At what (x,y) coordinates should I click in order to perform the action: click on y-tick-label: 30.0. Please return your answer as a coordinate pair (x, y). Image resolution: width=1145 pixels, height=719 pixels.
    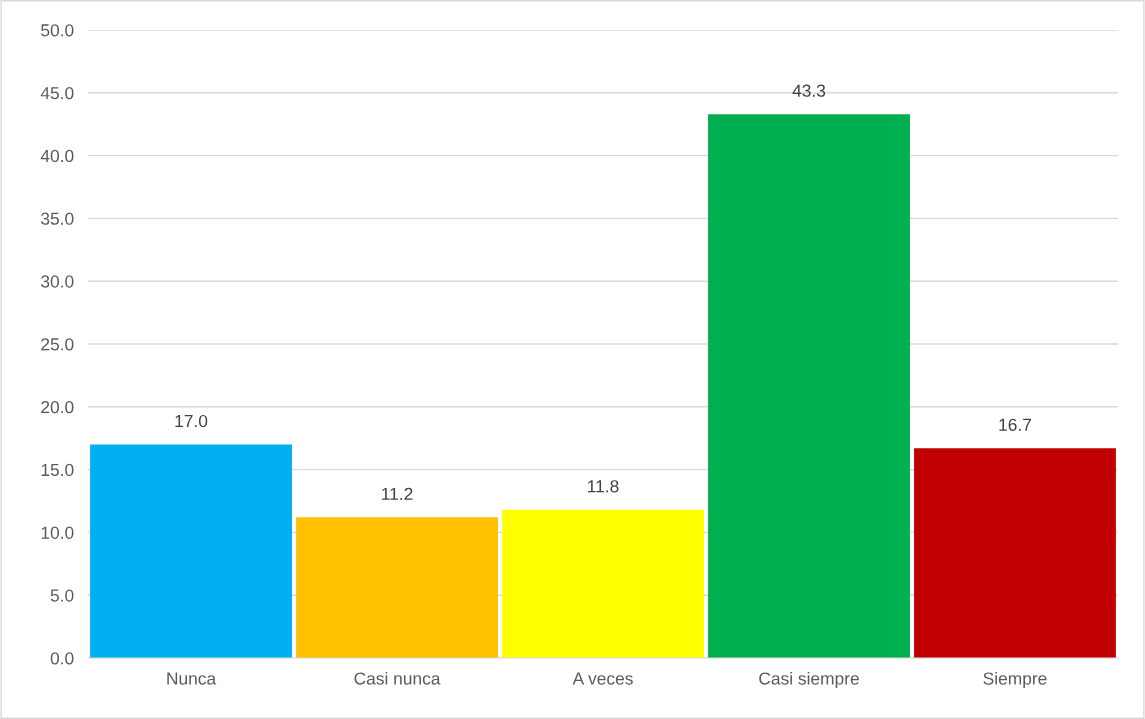
    Looking at the image, I should click on (57, 281).